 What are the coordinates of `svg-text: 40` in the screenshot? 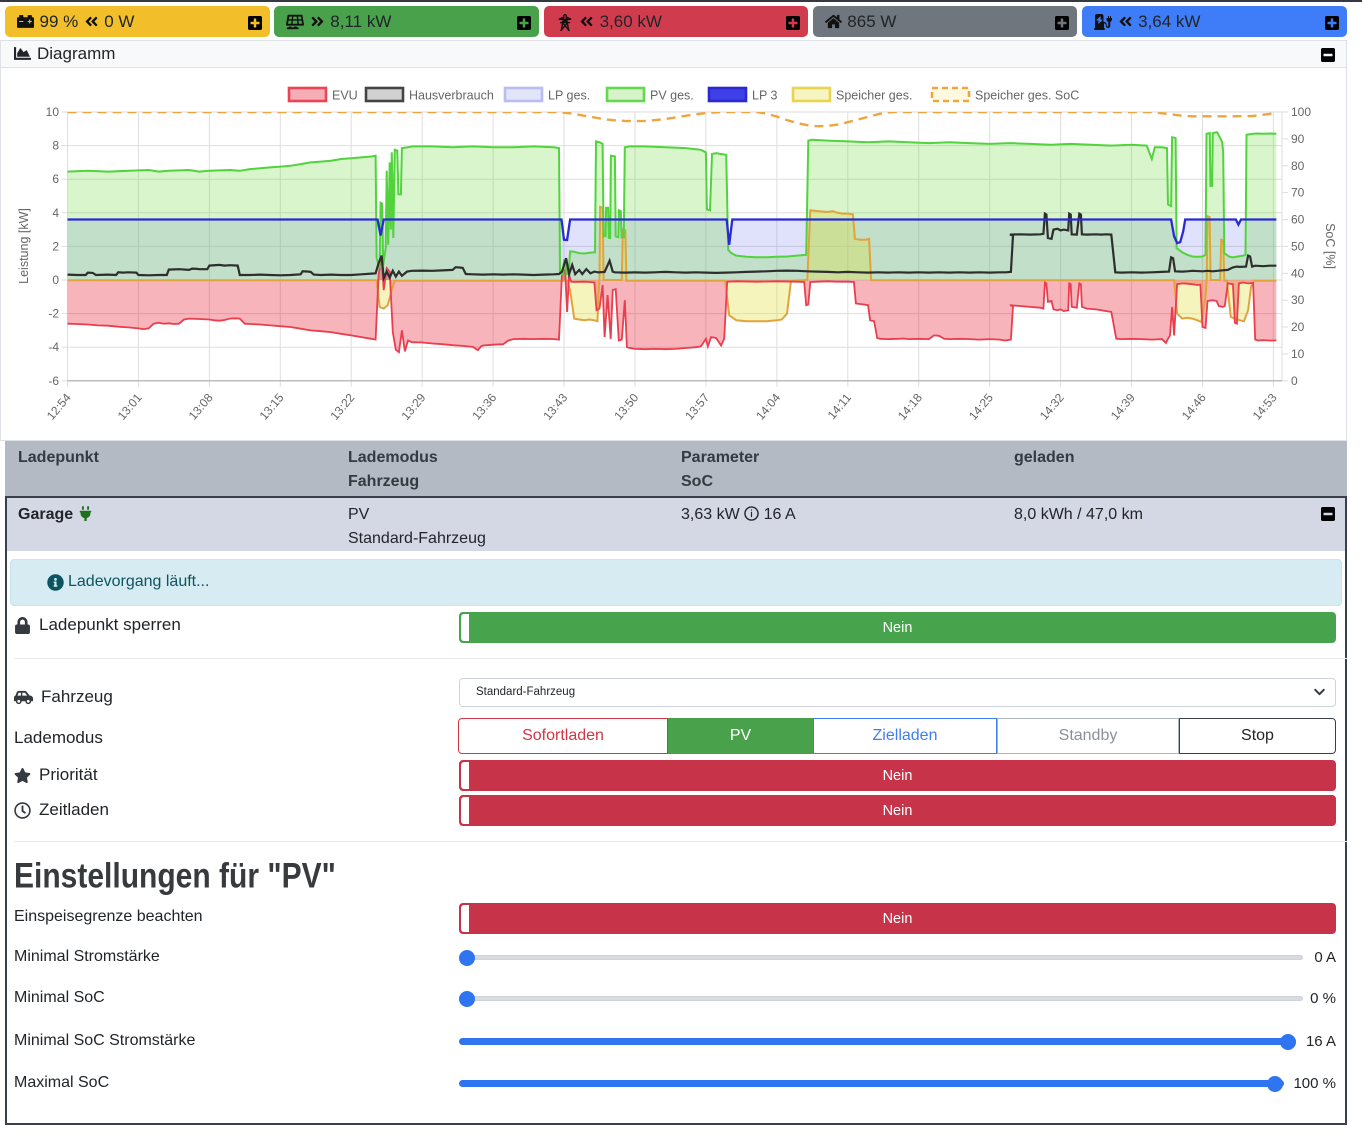 It's located at (1298, 273).